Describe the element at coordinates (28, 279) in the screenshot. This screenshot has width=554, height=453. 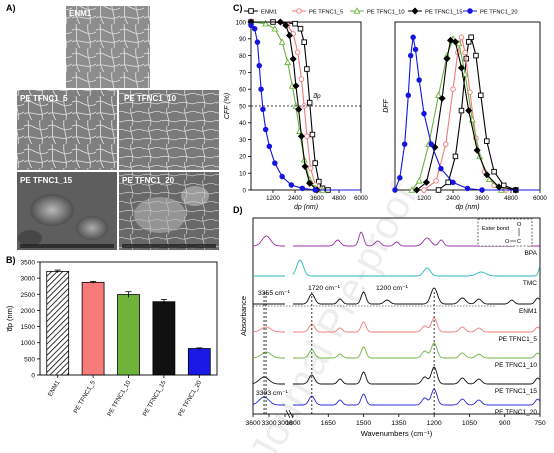
I see `y-tick-label: 3000` at that location.